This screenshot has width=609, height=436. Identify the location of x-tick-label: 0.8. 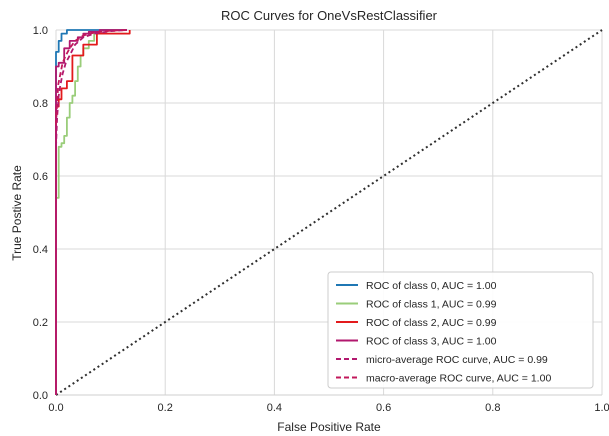
(492, 408).